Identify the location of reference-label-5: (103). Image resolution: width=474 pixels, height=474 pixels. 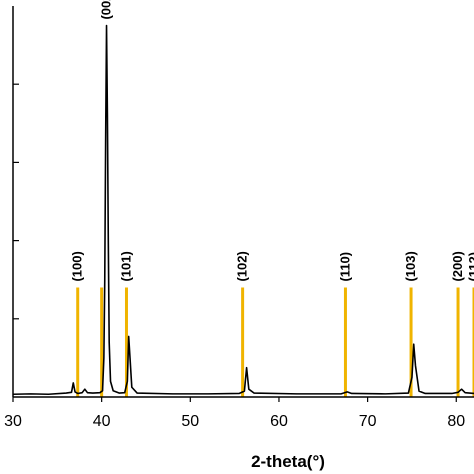
(410, 266).